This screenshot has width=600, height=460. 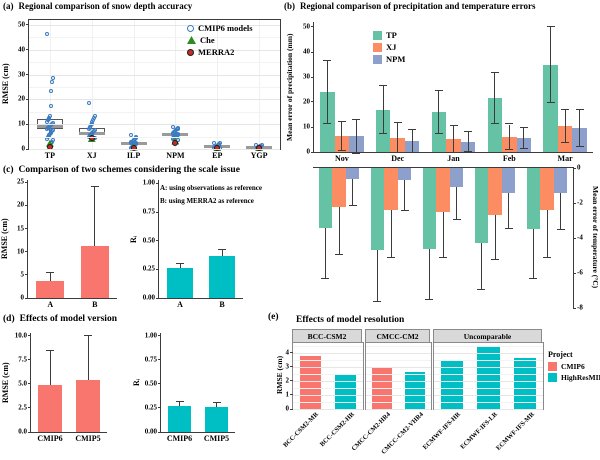 What do you see at coordinates (88, 438) in the screenshot?
I see `x-tick-label: CMIP5` at bounding box center [88, 438].